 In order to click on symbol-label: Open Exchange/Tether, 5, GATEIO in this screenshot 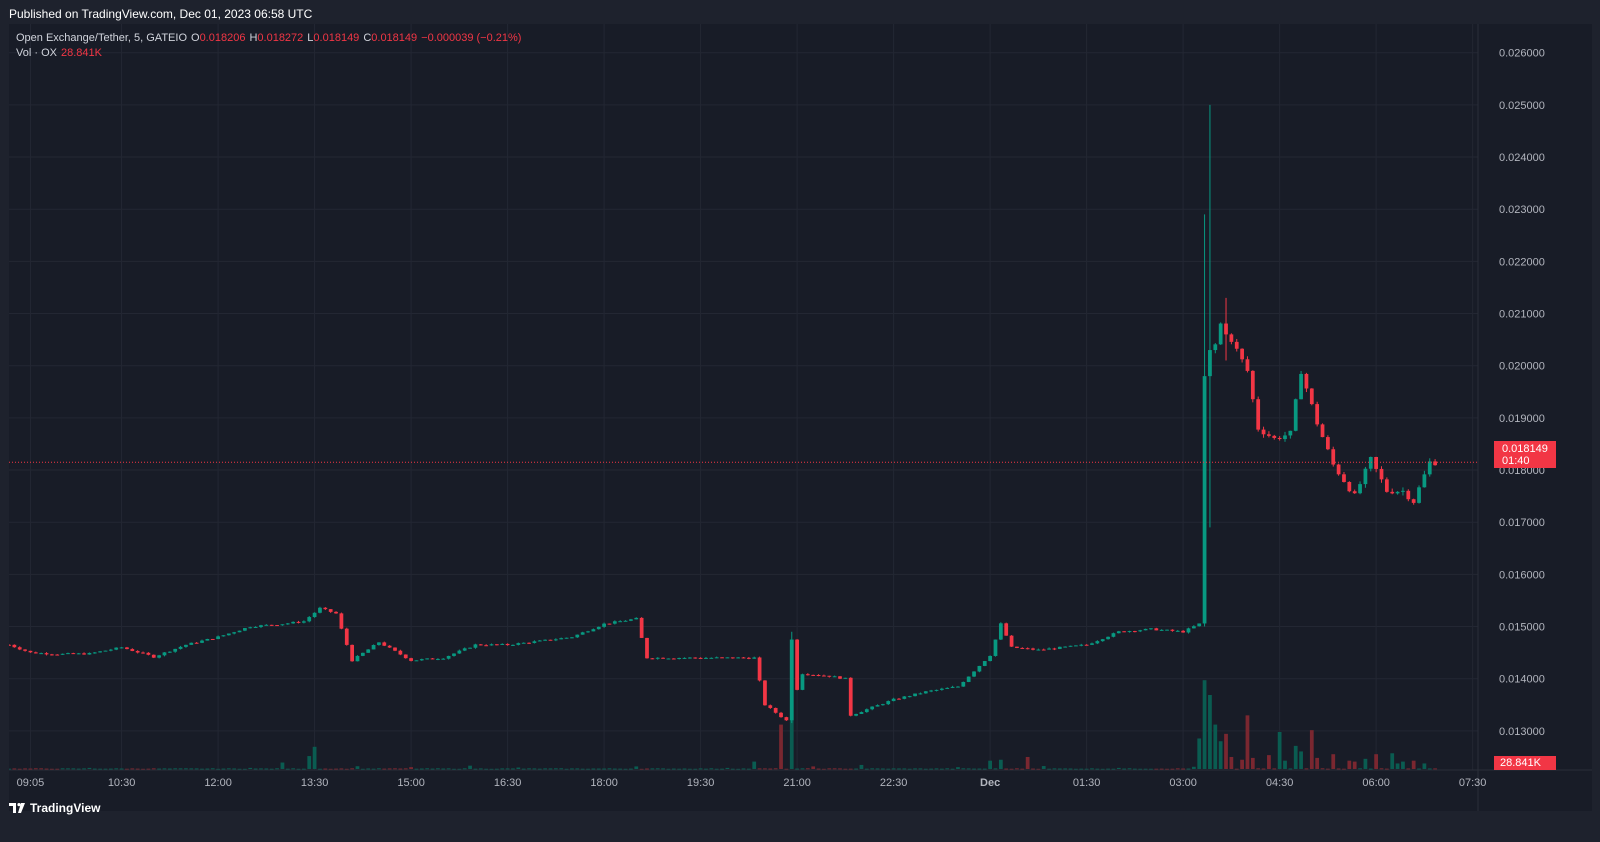, I will do `click(101, 38)`.